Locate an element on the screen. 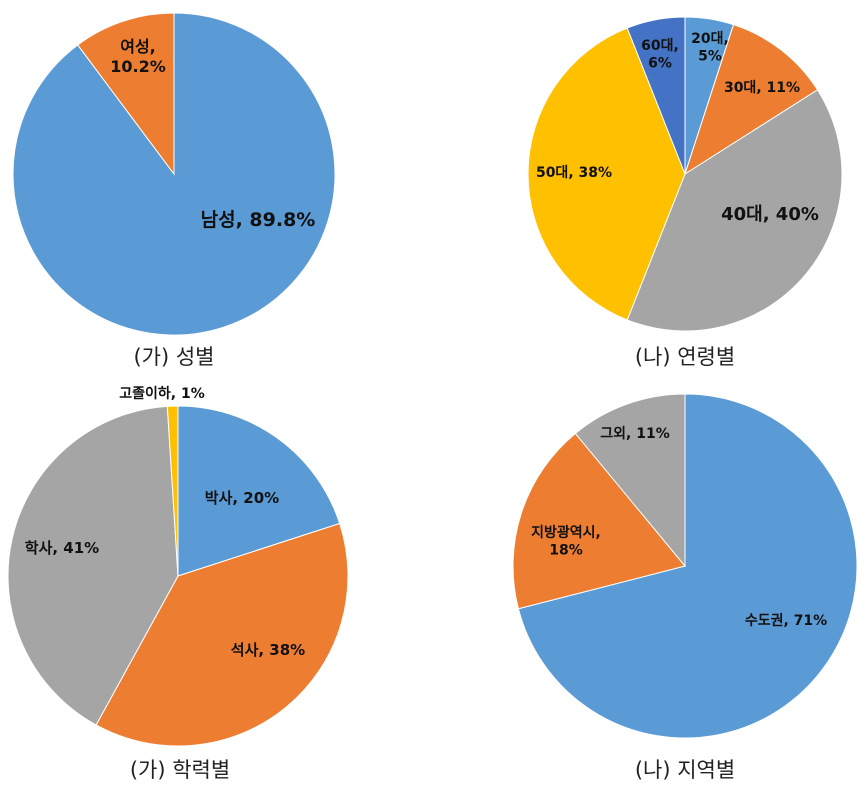 The image size is (862, 789). pie-data-label: 20대, 5% is located at coordinates (710, 48).